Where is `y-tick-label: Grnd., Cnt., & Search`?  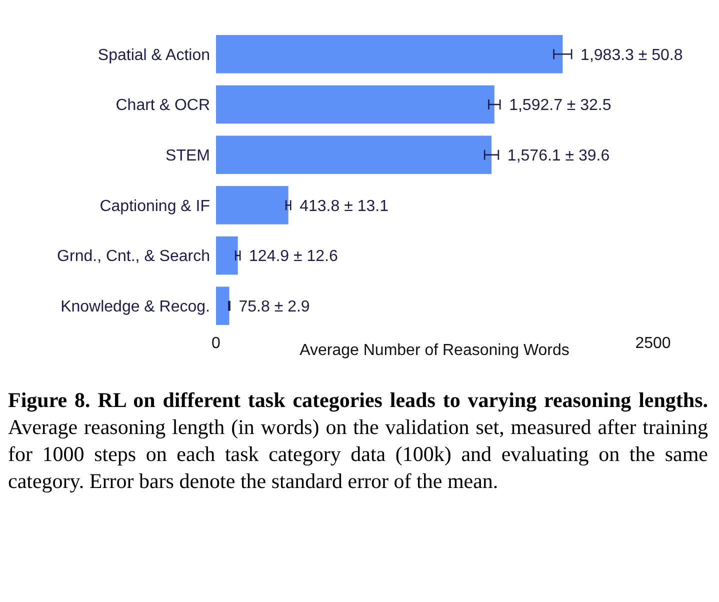
y-tick-label: Grnd., Cnt., & Search is located at coordinates (133, 257).